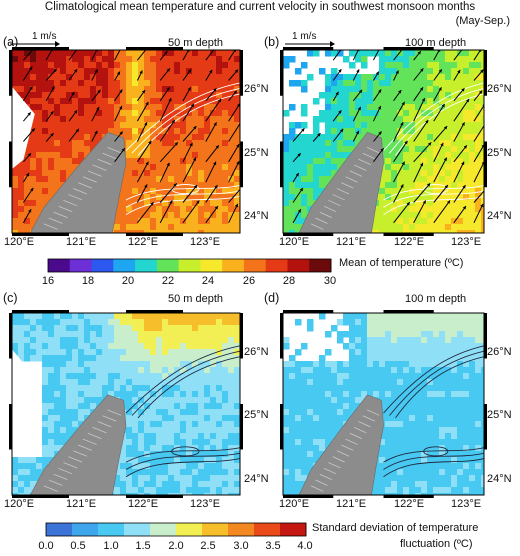  Describe the element at coordinates (196, 299) in the screenshot. I see `panel-c-depth: 50 m depth` at that location.